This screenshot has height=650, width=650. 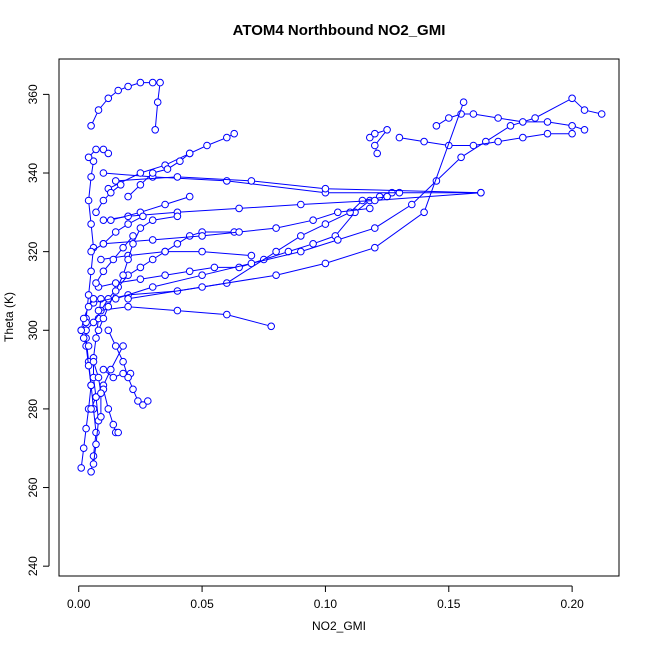 What do you see at coordinates (33, 409) in the screenshot?
I see `y-tick-label: 280` at bounding box center [33, 409].